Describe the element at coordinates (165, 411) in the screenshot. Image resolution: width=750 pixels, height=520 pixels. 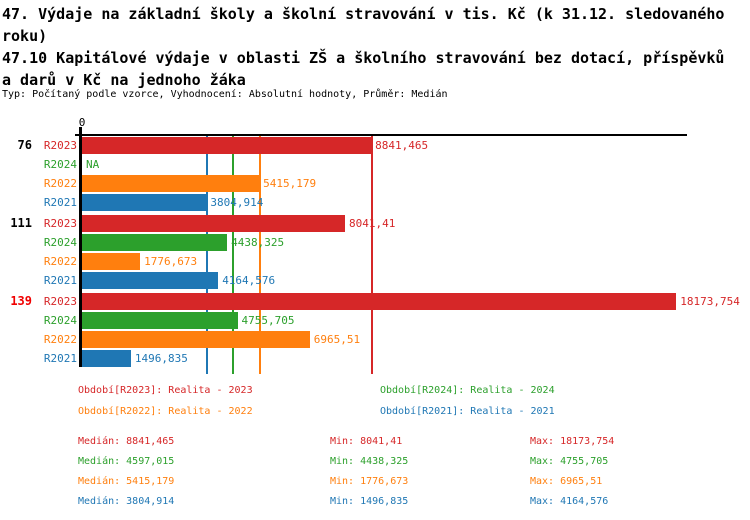
I see `legend-item-r2022: Období[R2022]: Realita - 2022` at that location.